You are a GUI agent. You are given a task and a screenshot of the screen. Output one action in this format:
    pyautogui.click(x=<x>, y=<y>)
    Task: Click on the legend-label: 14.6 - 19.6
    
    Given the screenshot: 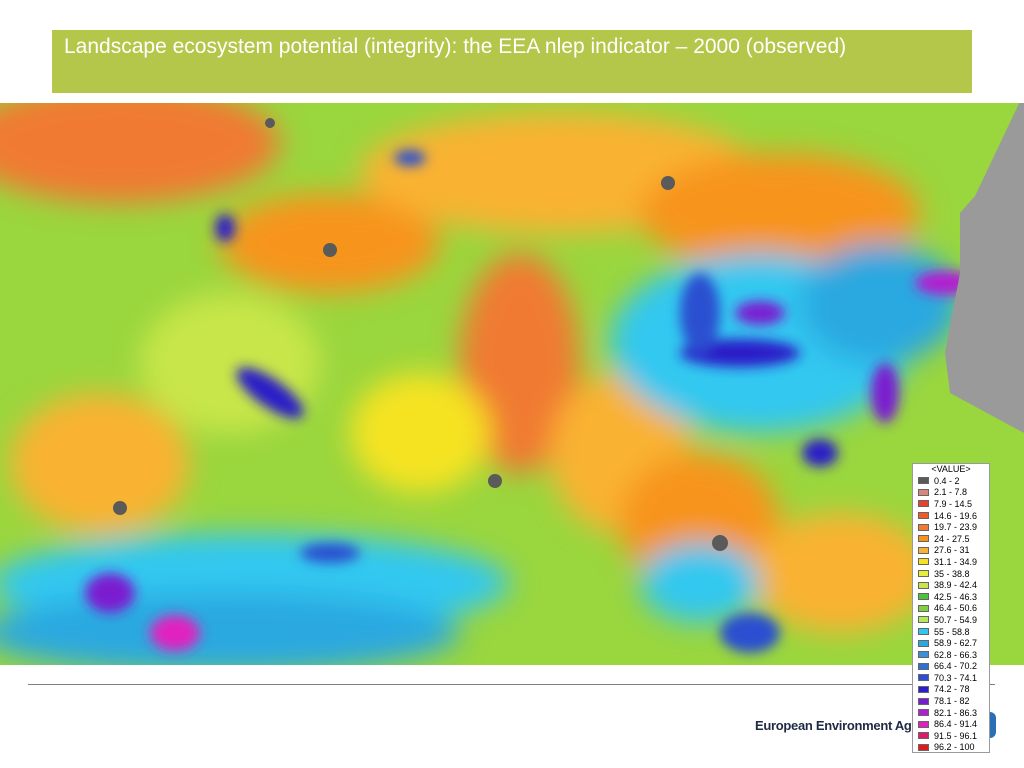 What is the action you would take?
    pyautogui.click(x=956, y=515)
    